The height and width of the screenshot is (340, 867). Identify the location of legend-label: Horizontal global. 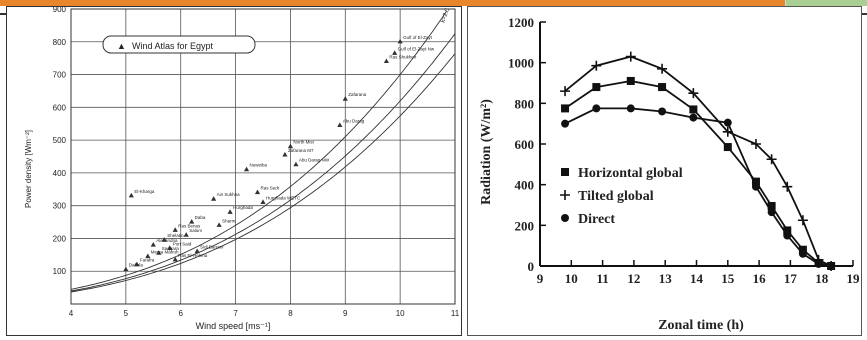
(630, 173).